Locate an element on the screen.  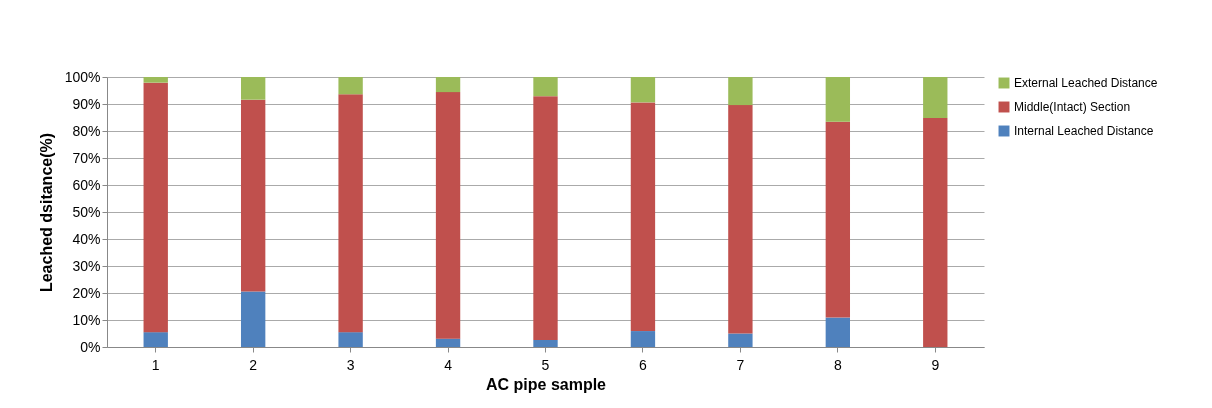
legend-label: External Leached Distance is located at coordinates (1086, 83).